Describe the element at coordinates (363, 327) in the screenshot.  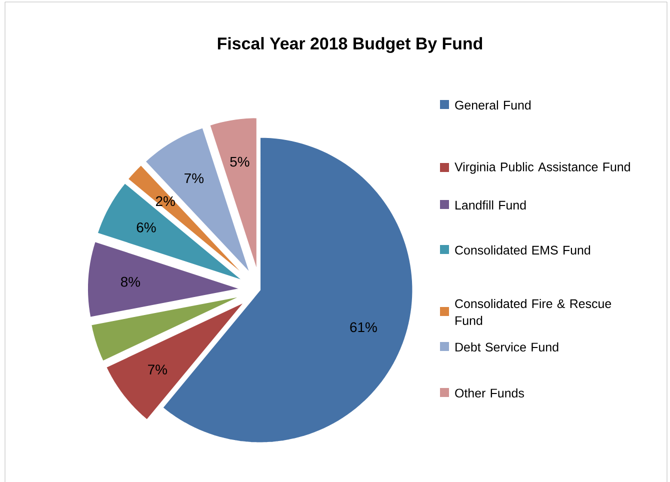
I see `data-label: 61%` at that location.